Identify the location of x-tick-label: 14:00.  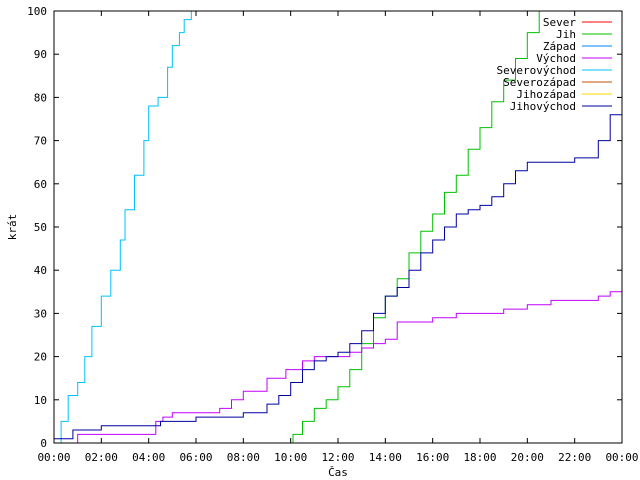
(385, 457).